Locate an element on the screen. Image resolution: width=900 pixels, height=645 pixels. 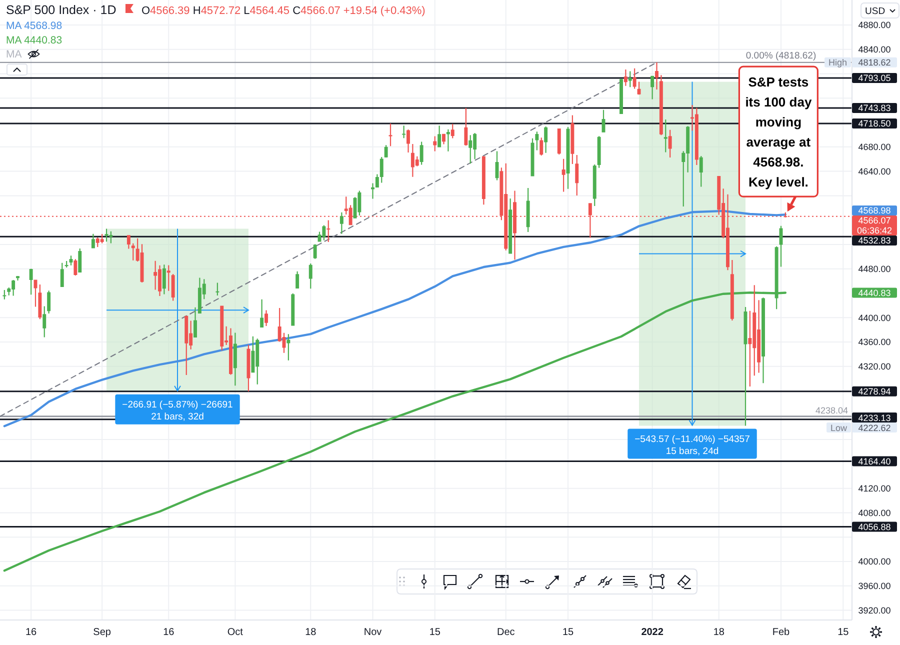
ref-line-label: 4793.05 is located at coordinates (874, 78).